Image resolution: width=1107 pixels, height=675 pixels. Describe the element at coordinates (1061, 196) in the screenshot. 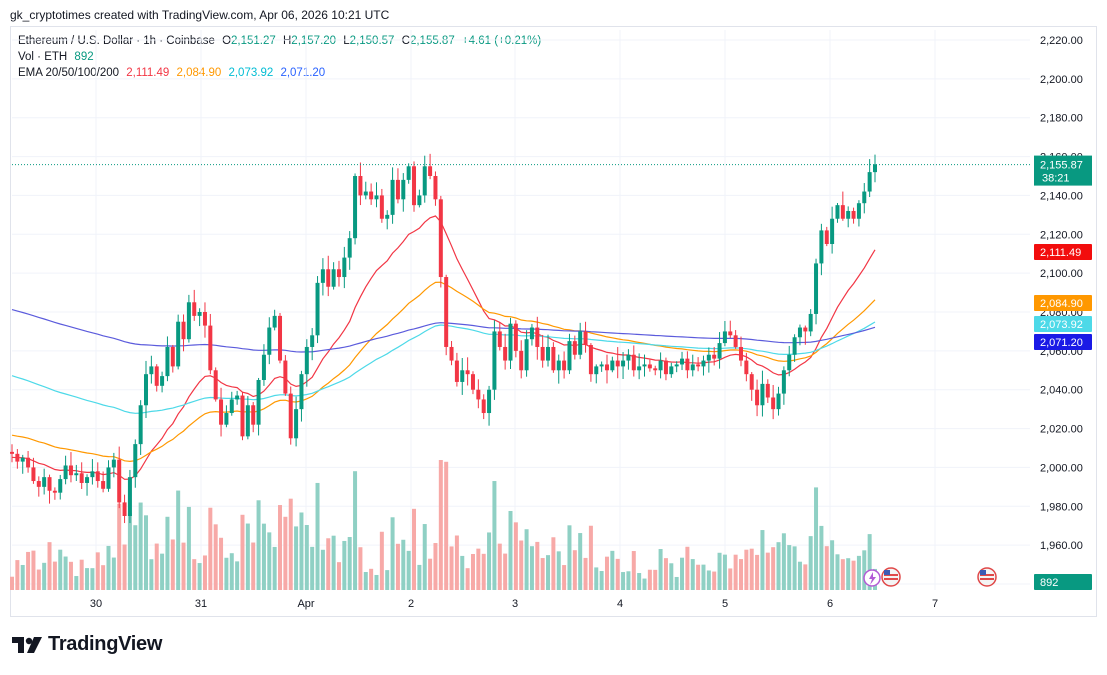

I see `y-tick-label: 2,140.00` at that location.